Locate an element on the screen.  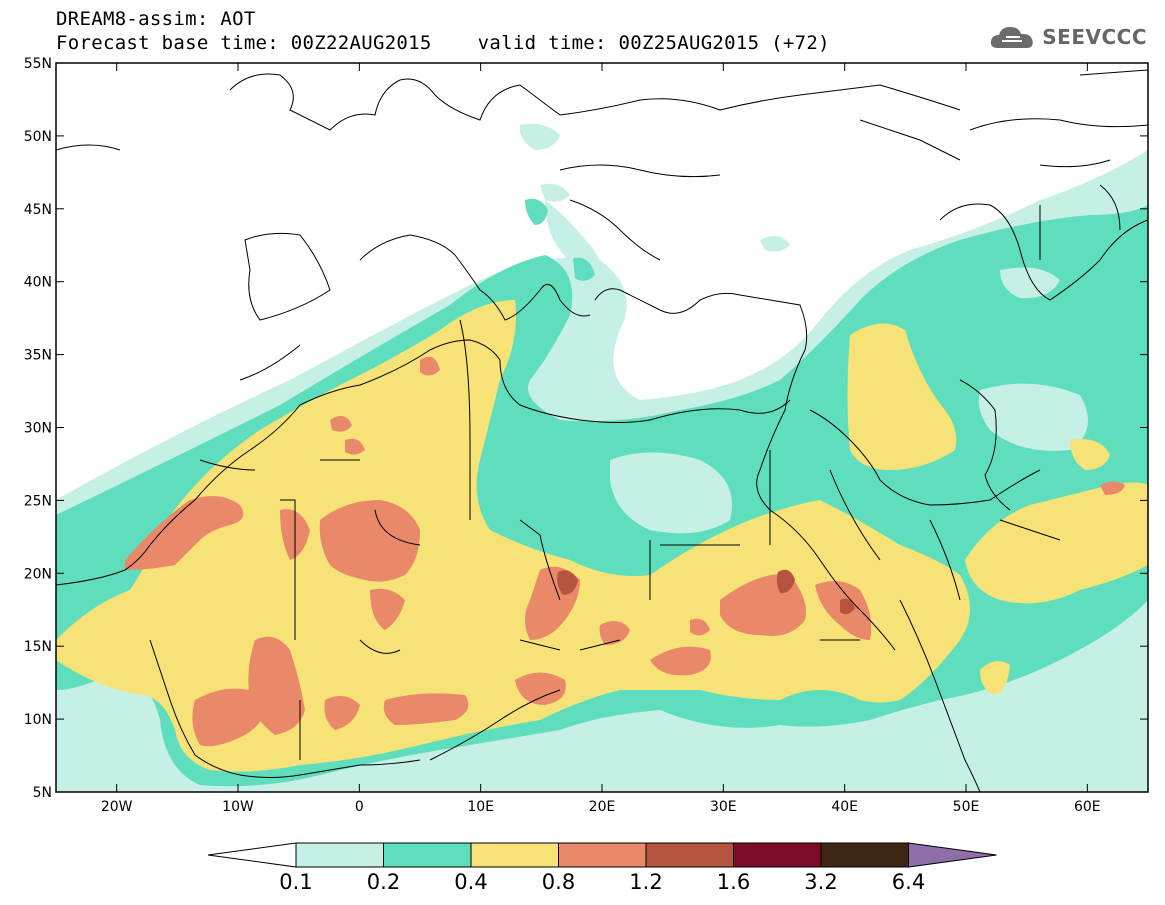
lon-tick-label: 20W is located at coordinates (117, 807).